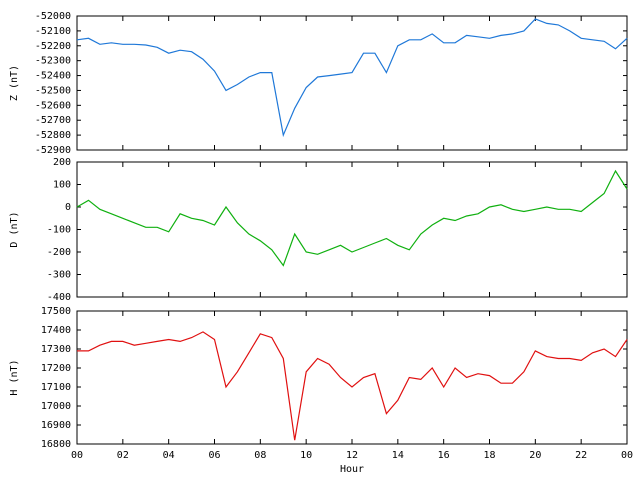 This screenshot has height=480, width=640. Describe the element at coordinates (56, 349) in the screenshot. I see `y-tick-label: 17300` at that location.